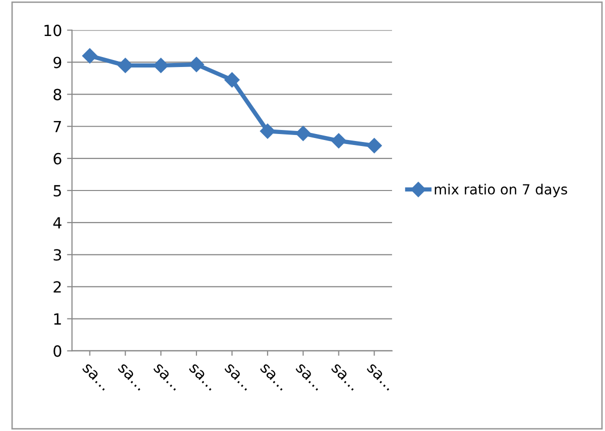  Describe the element at coordinates (58, 158) in the screenshot. I see `y-tick-label: 6` at that location.